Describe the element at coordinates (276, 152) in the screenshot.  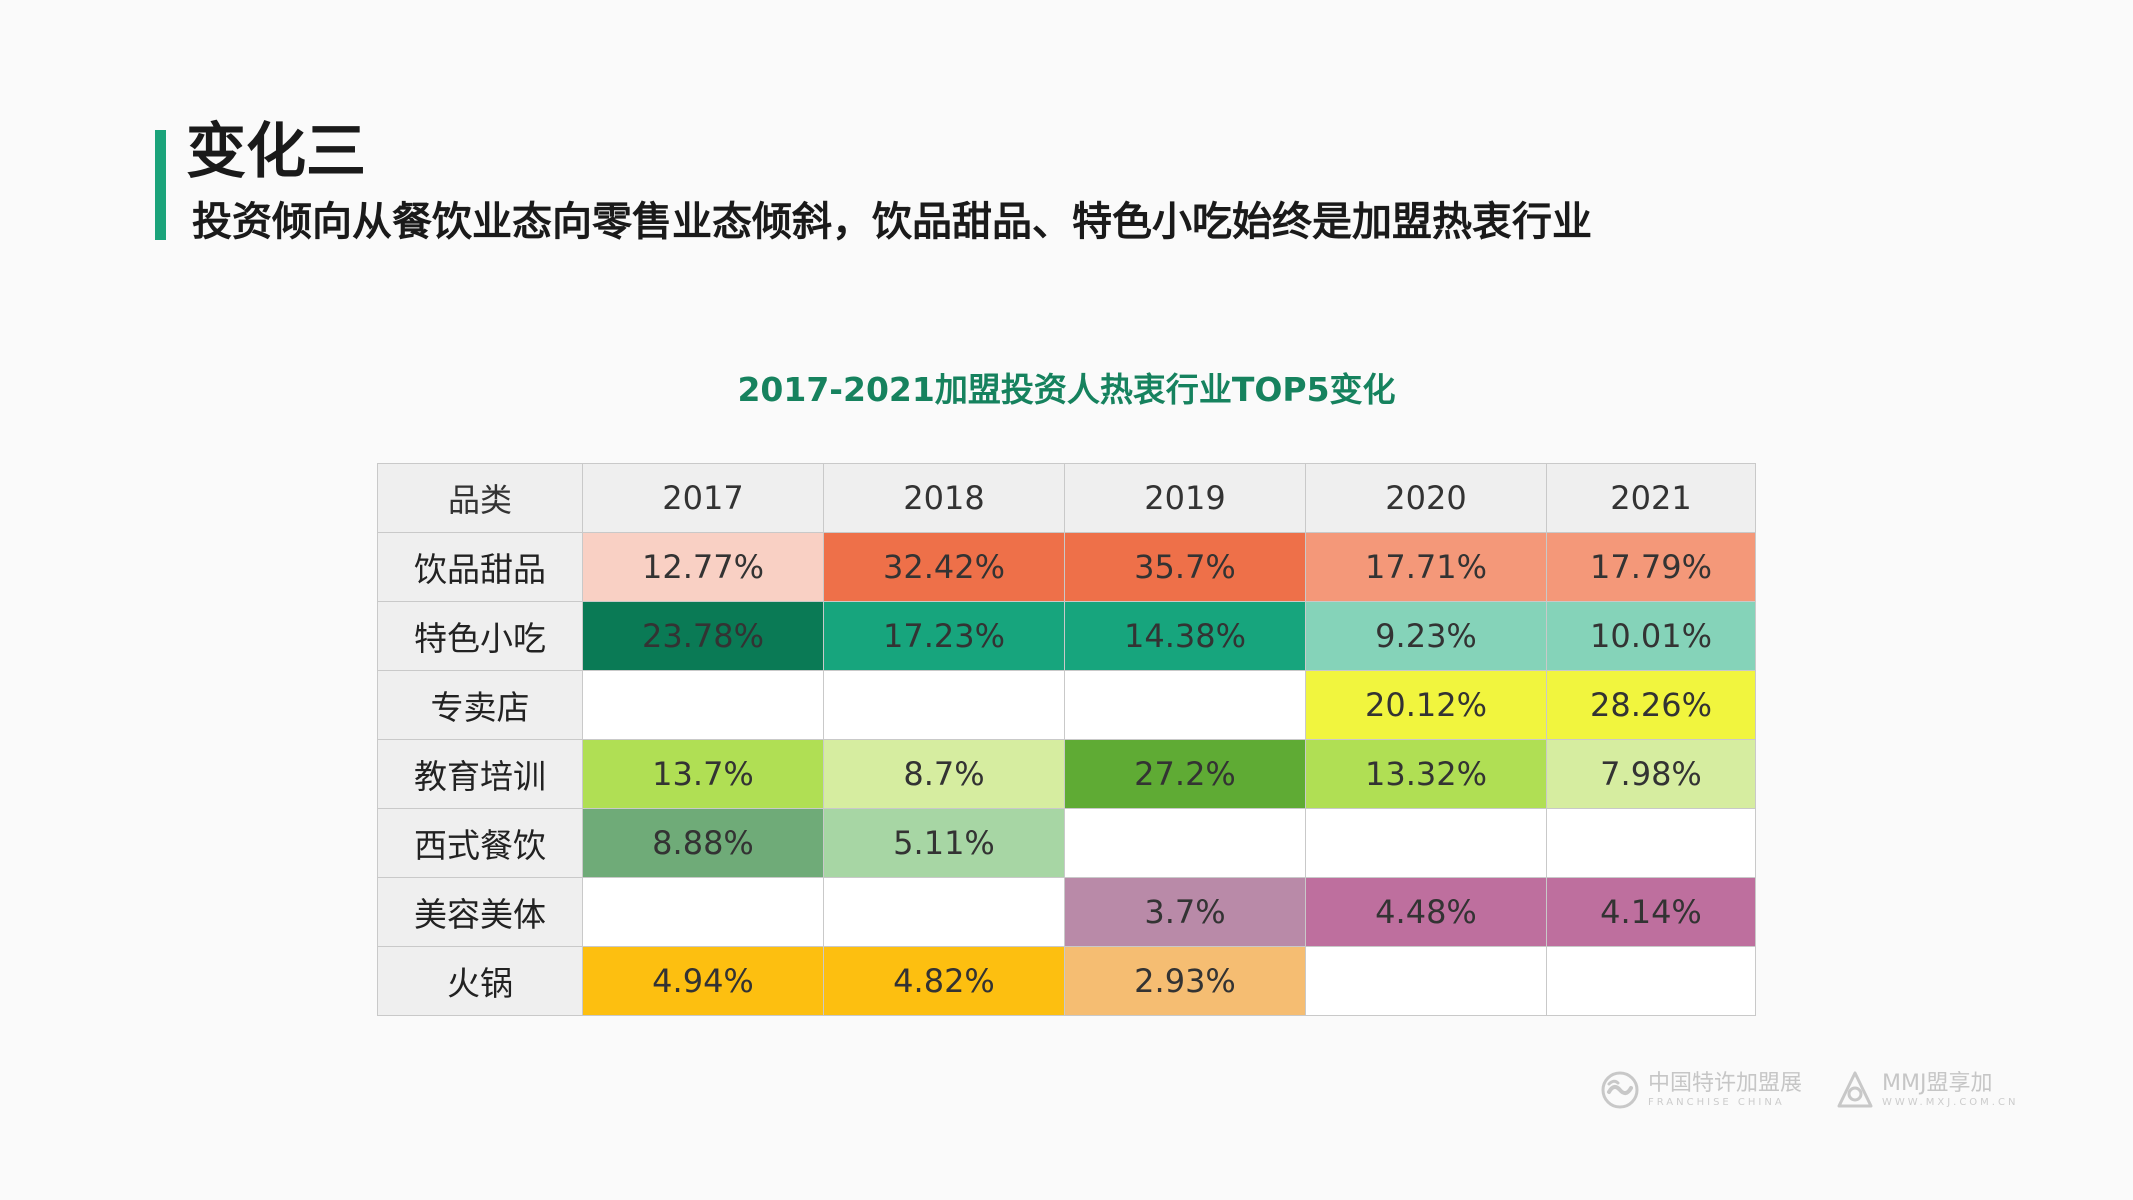
I see `page-title: 变化三` at that location.